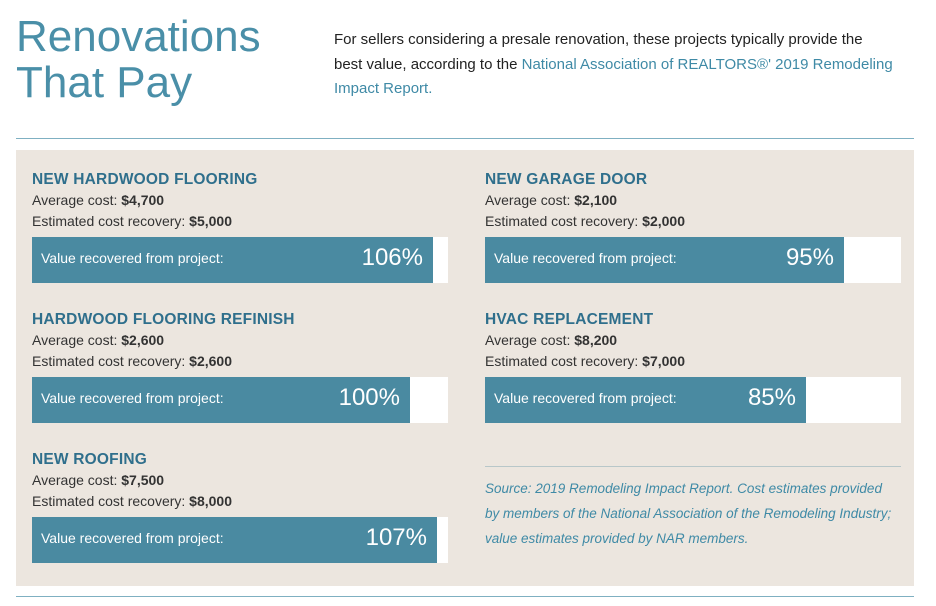  I want to click on top-divider, so click(465, 138).